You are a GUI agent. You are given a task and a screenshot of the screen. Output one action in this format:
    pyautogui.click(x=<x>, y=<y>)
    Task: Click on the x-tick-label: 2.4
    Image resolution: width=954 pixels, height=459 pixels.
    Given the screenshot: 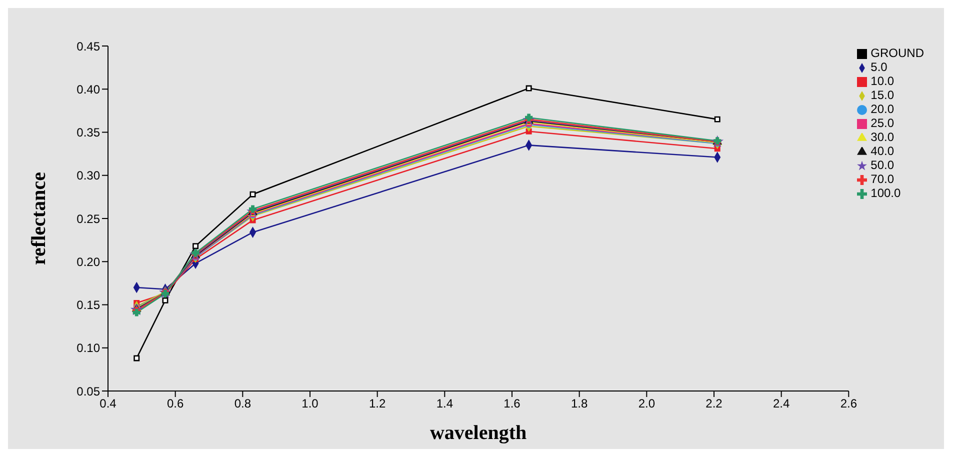 What is the action you would take?
    pyautogui.click(x=781, y=403)
    